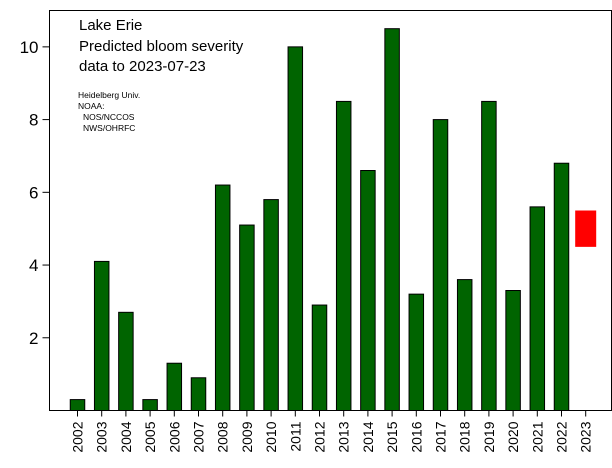 The width and height of the screenshot is (612, 468). Describe the element at coordinates (161, 46) in the screenshot. I see `title-line-2: Predicted bloom severity` at that location.